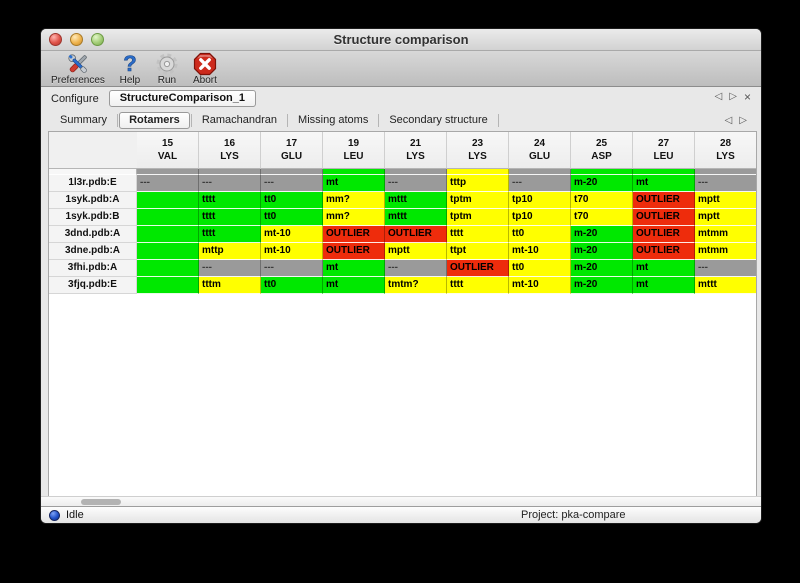 The height and width of the screenshot is (583, 800). Describe the element at coordinates (401, 501) in the screenshot. I see `horizontal-scrollbar` at that location.